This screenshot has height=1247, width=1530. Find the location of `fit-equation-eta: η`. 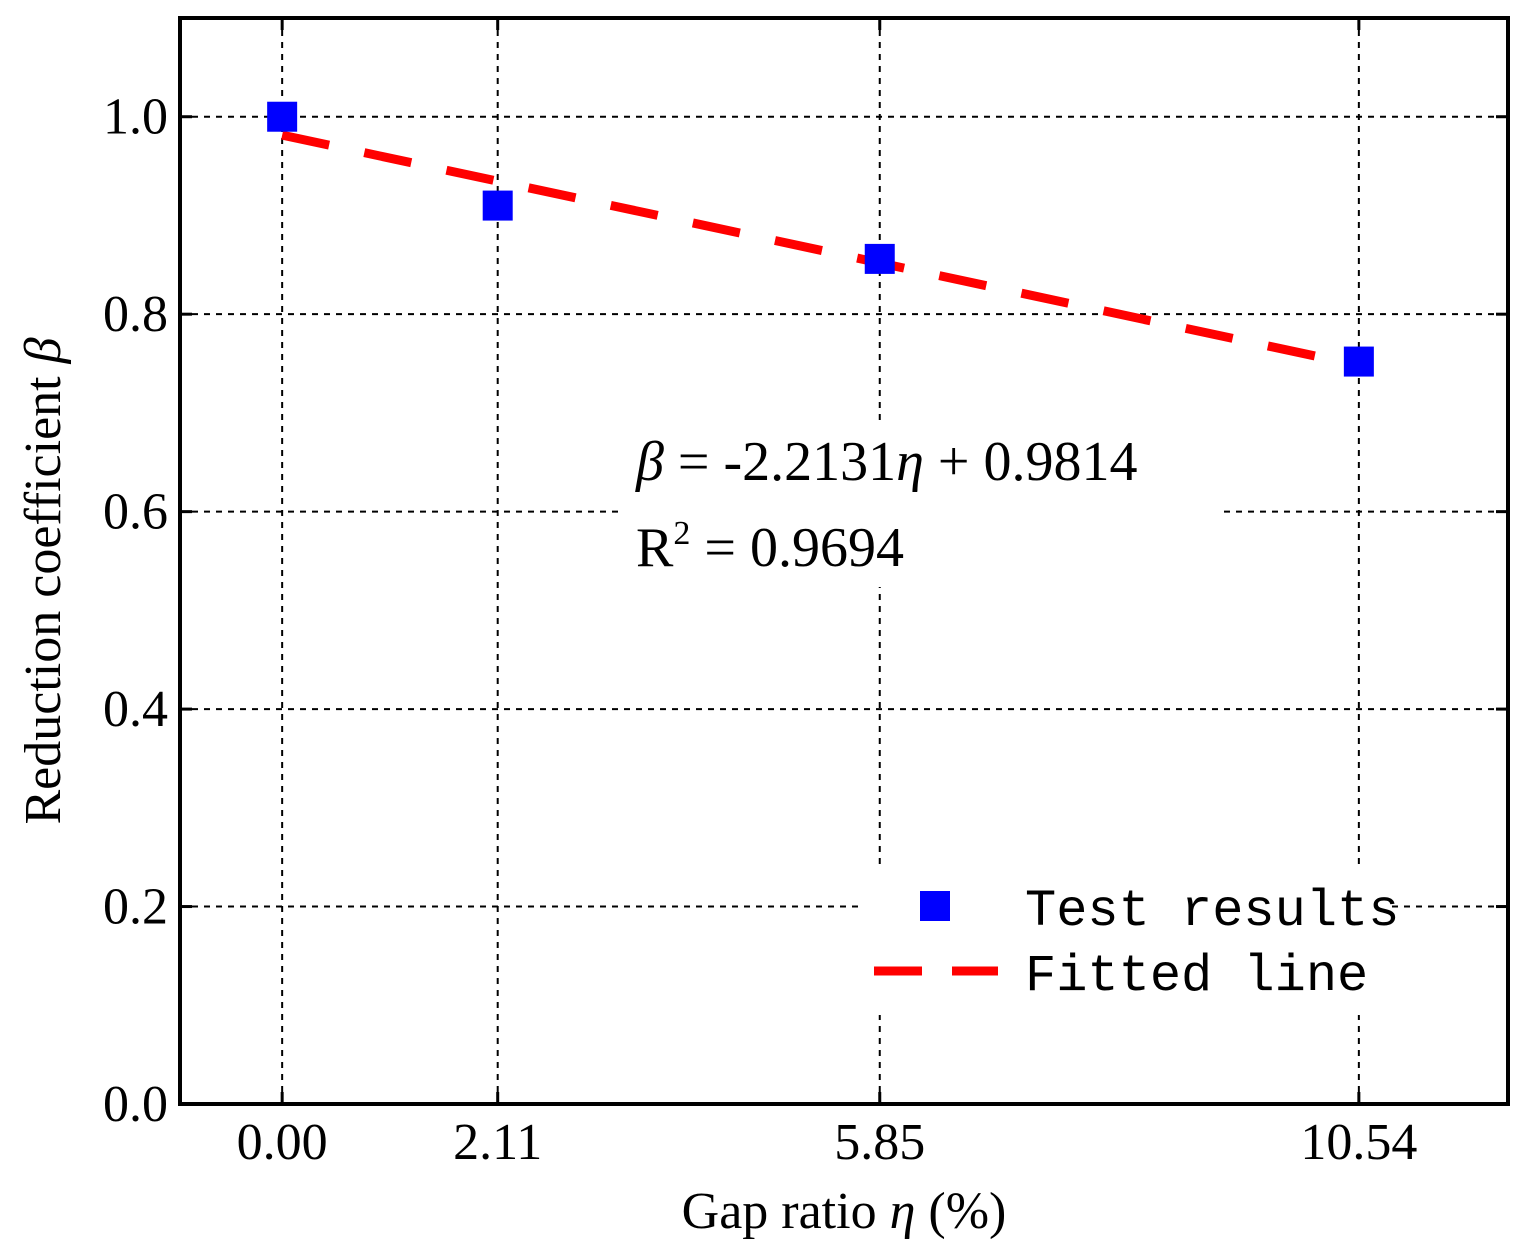

fit-equation-eta: η is located at coordinates (910, 462).